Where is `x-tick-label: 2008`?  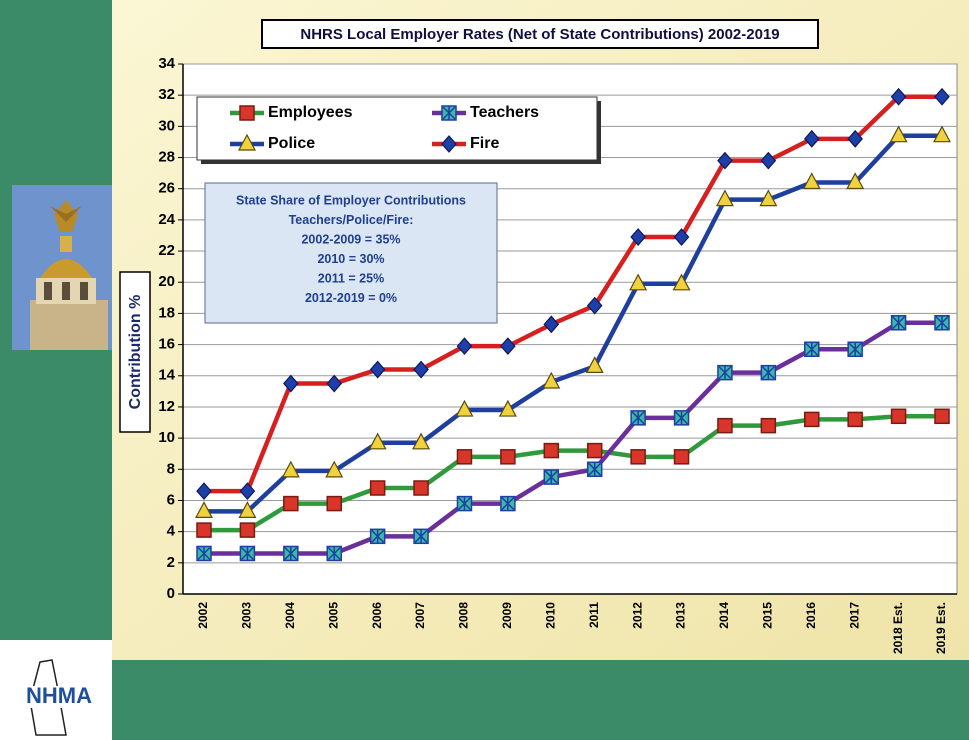 x-tick-label: 2008 is located at coordinates (464, 615).